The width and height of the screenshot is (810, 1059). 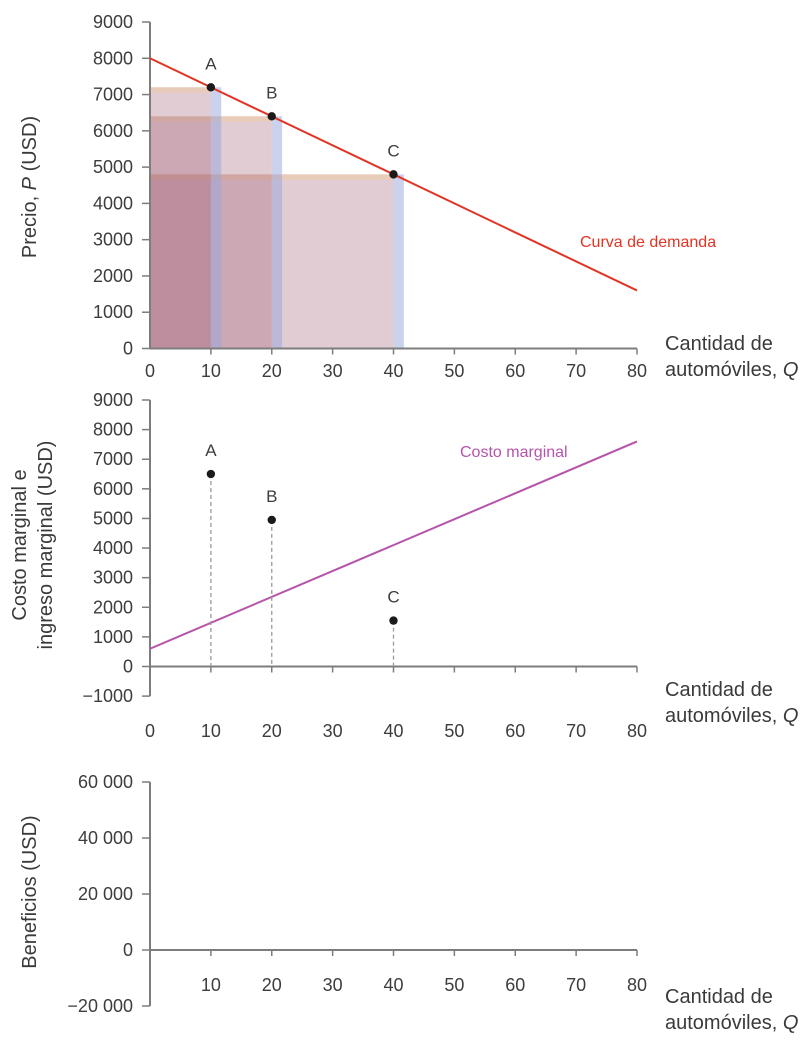 What do you see at coordinates (46, 545) in the screenshot?
I see `y-axis-title-line2: ingreso marginal (USD)` at bounding box center [46, 545].